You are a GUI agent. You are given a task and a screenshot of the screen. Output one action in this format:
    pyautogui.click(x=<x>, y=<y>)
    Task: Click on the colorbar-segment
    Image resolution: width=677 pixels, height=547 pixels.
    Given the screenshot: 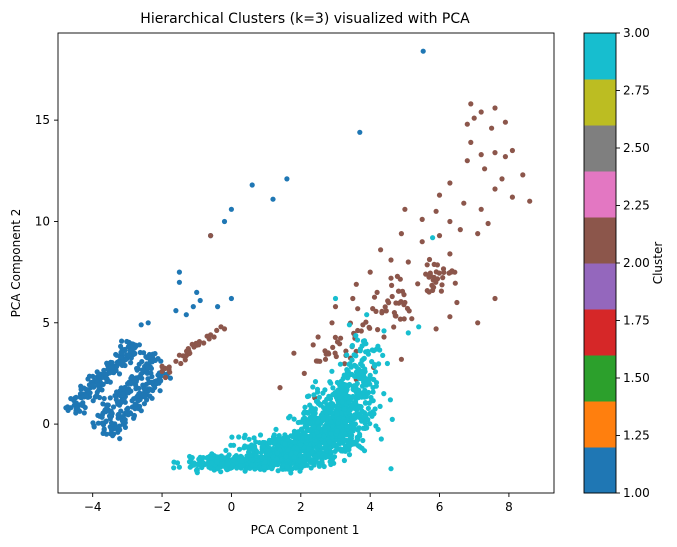 What is the action you would take?
    pyautogui.click(x=600, y=148)
    